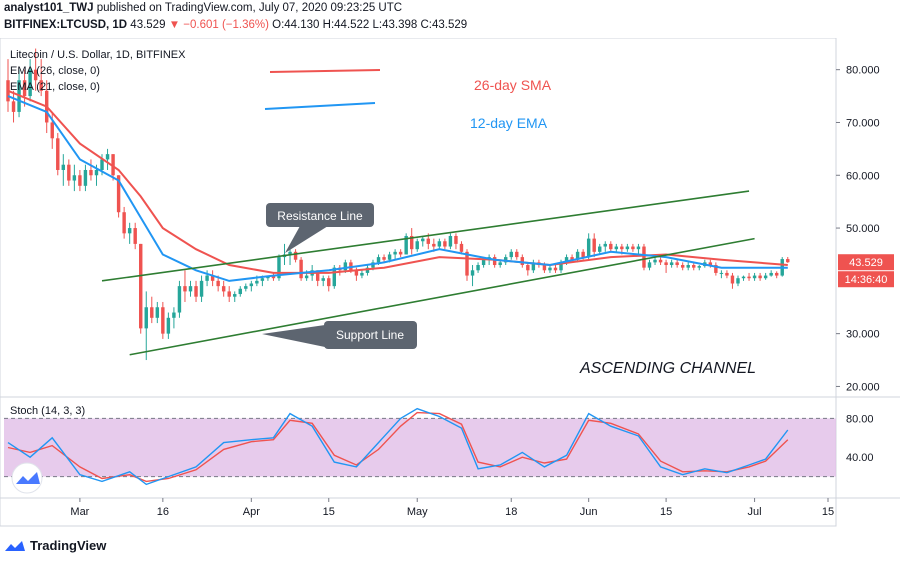  What do you see at coordinates (509, 123) in the screenshot?
I see `ema-annotation: 12-day EMA` at bounding box center [509, 123].